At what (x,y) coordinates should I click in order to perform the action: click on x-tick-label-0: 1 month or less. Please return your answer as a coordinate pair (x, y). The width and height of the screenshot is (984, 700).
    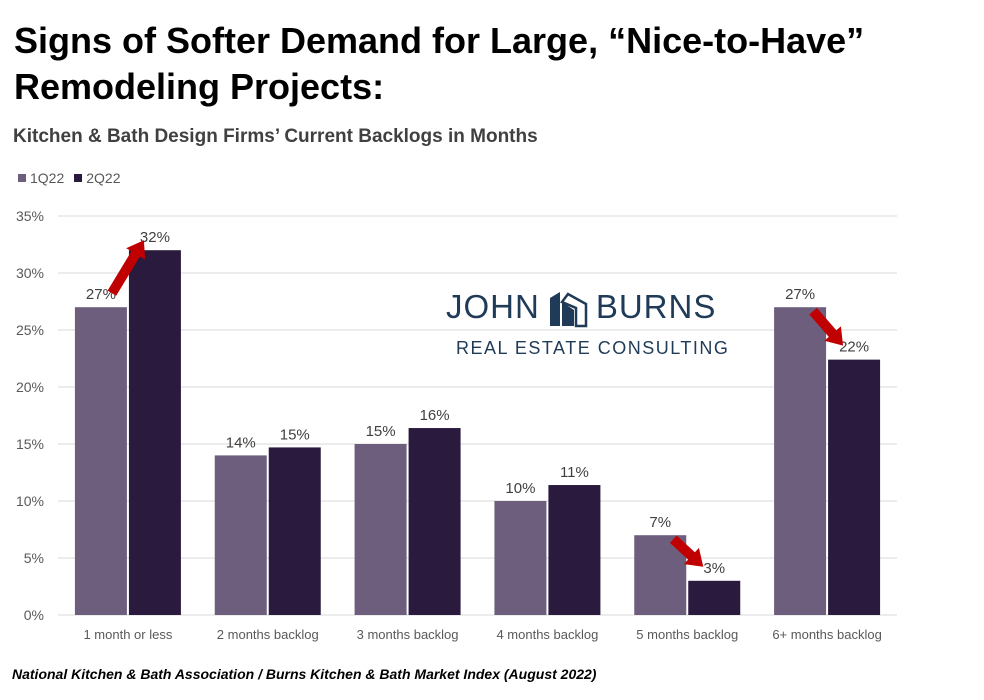
    Looking at the image, I should click on (127, 634).